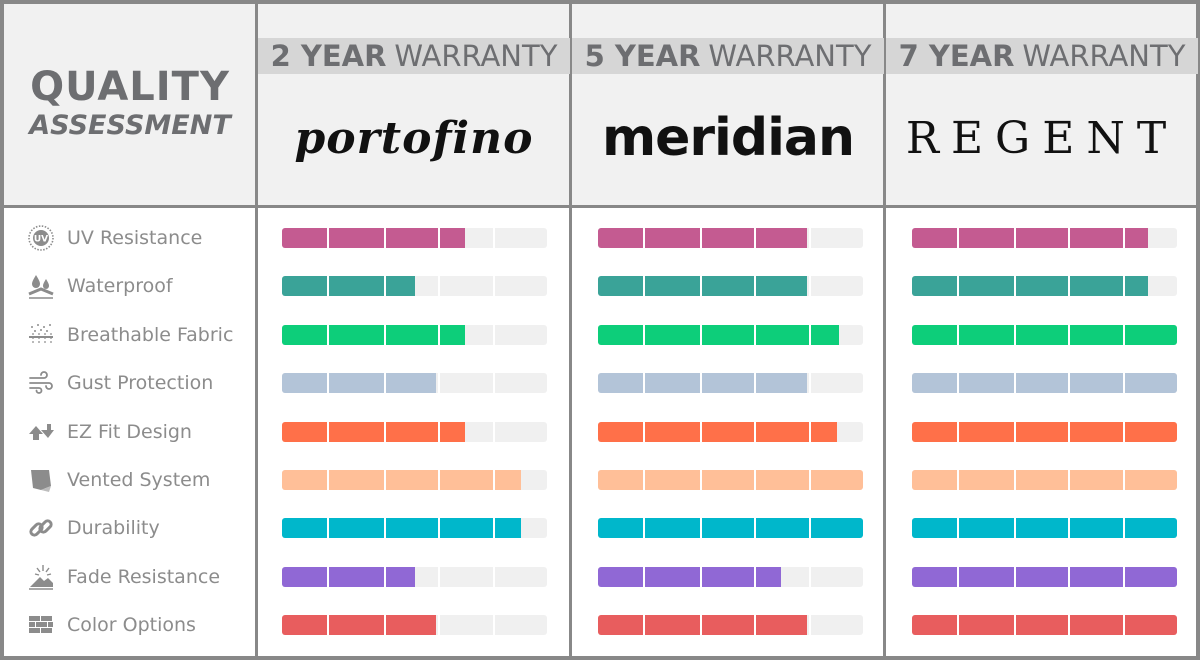  Describe the element at coordinates (1042, 105) in the screenshot. I see `header-product-3-bg` at that location.